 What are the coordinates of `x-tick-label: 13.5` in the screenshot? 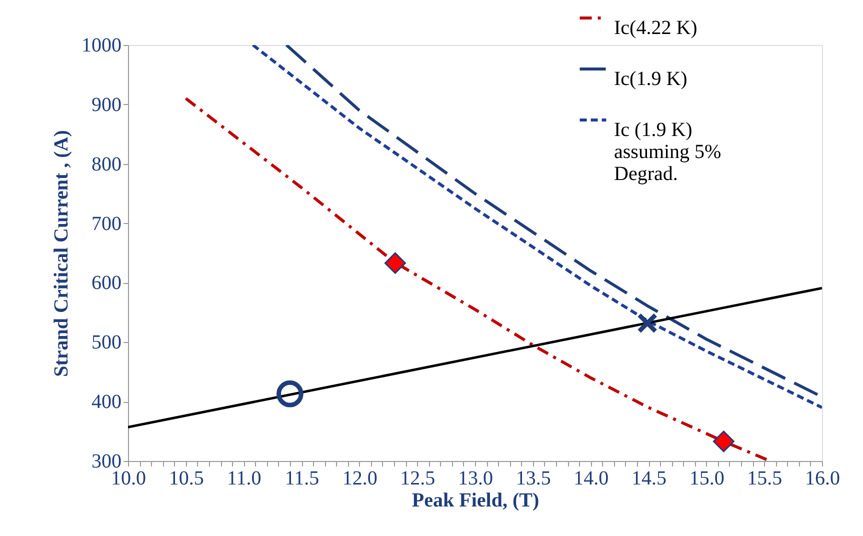 It's located at (533, 479).